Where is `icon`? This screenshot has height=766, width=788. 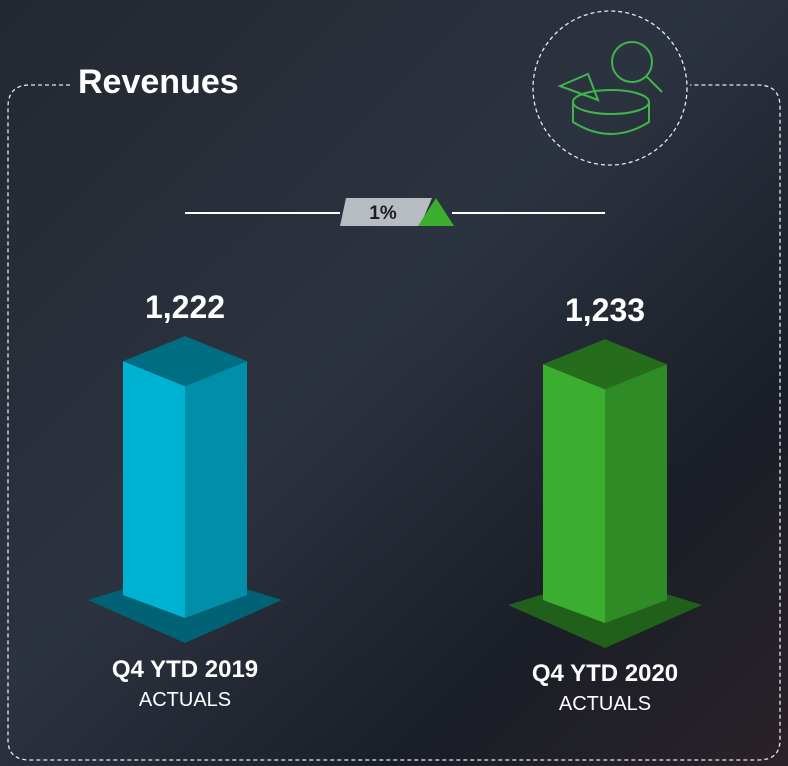
icon is located at coordinates (610, 88).